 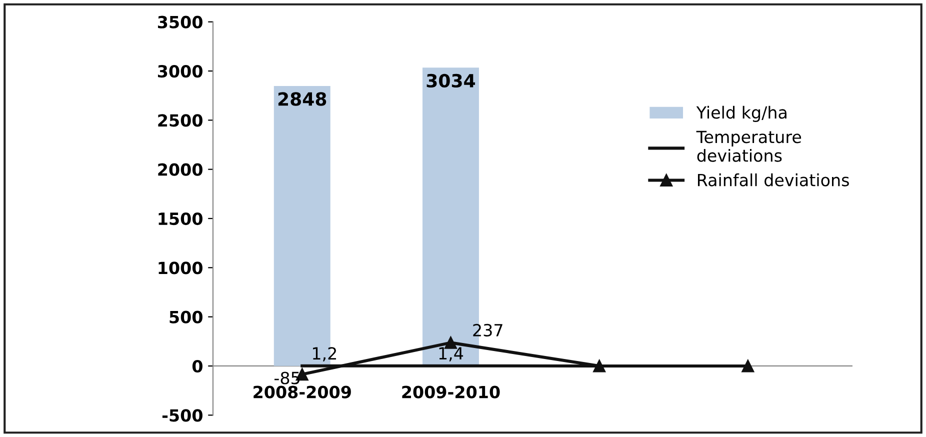 What do you see at coordinates (197, 366) in the screenshot?
I see `y-tick-label: 0` at bounding box center [197, 366].